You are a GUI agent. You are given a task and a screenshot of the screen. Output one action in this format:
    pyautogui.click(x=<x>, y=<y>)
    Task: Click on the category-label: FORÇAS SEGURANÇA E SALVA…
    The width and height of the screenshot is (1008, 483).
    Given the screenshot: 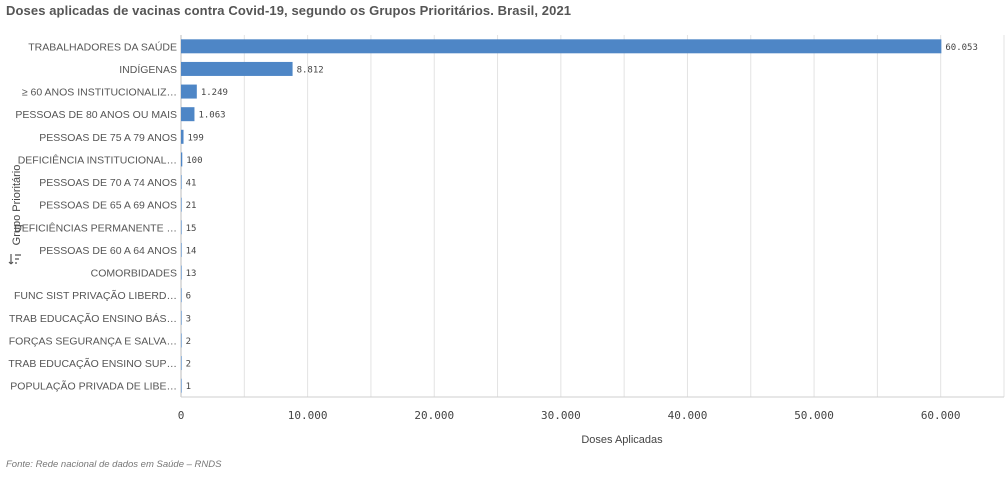 What is the action you would take?
    pyautogui.click(x=93, y=341)
    